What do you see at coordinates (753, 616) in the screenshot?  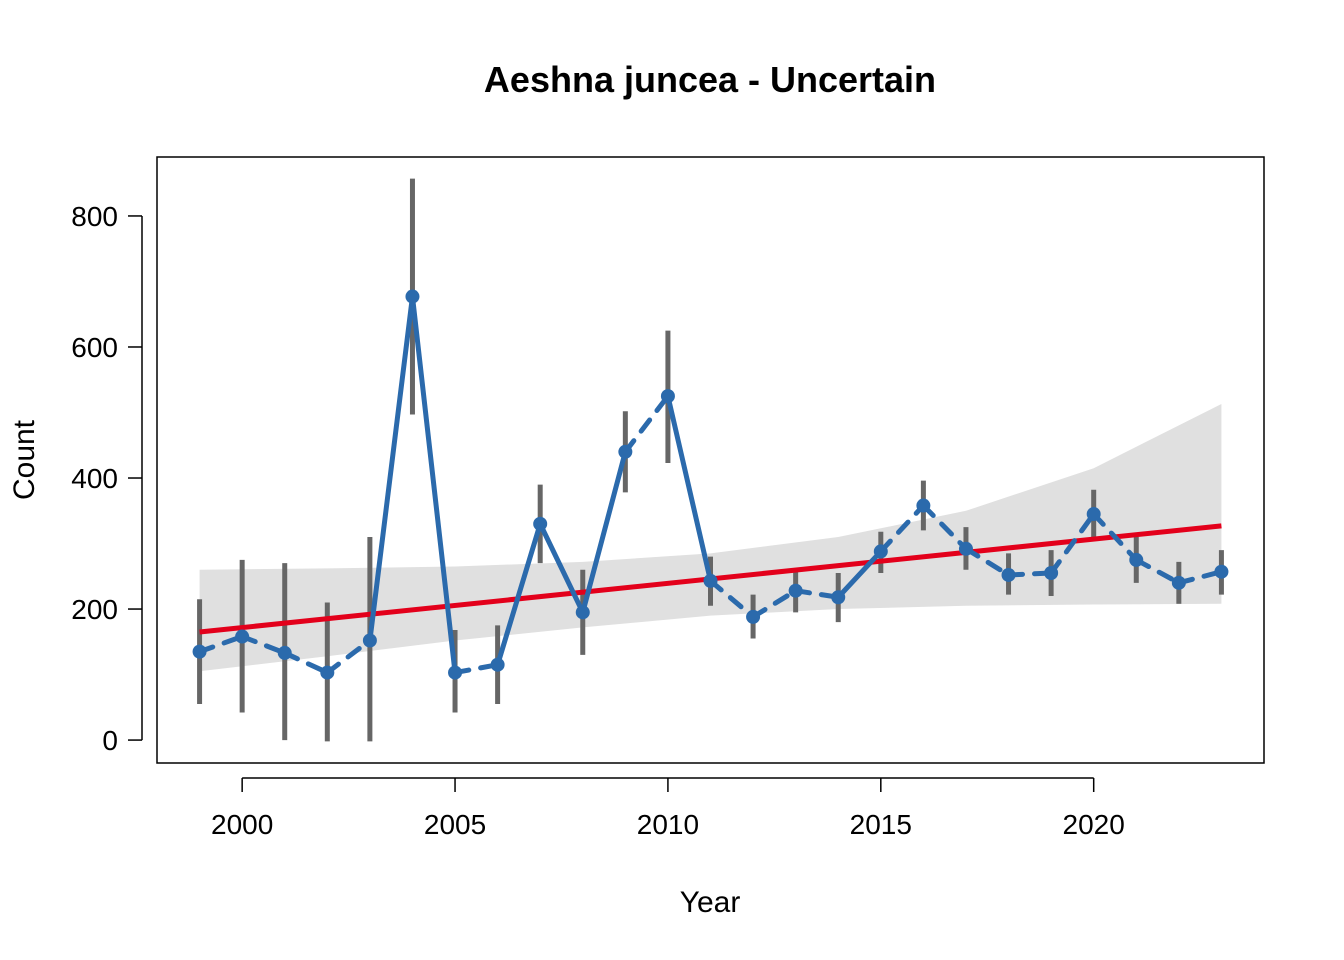 I see `data-point-2012` at bounding box center [753, 616].